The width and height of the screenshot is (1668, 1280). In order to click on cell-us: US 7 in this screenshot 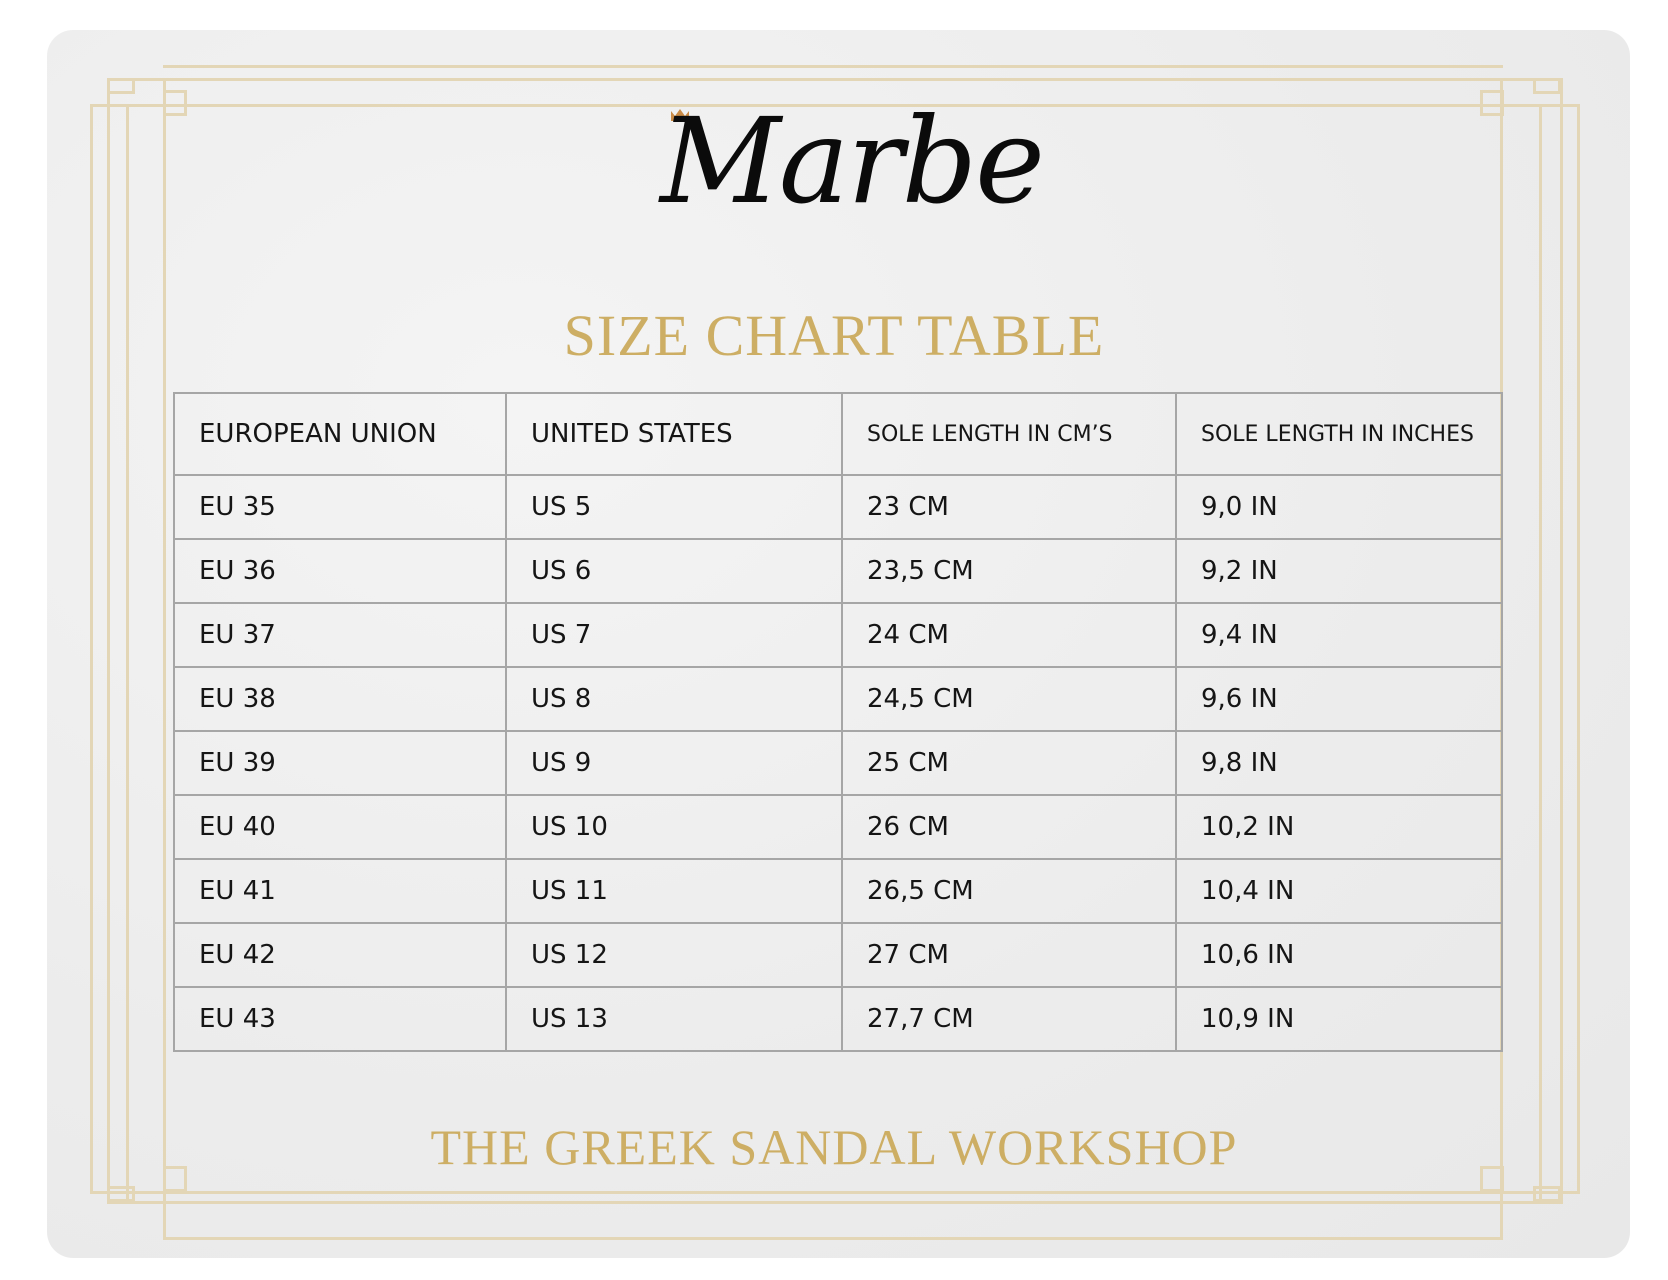, I will do `click(674, 635)`.